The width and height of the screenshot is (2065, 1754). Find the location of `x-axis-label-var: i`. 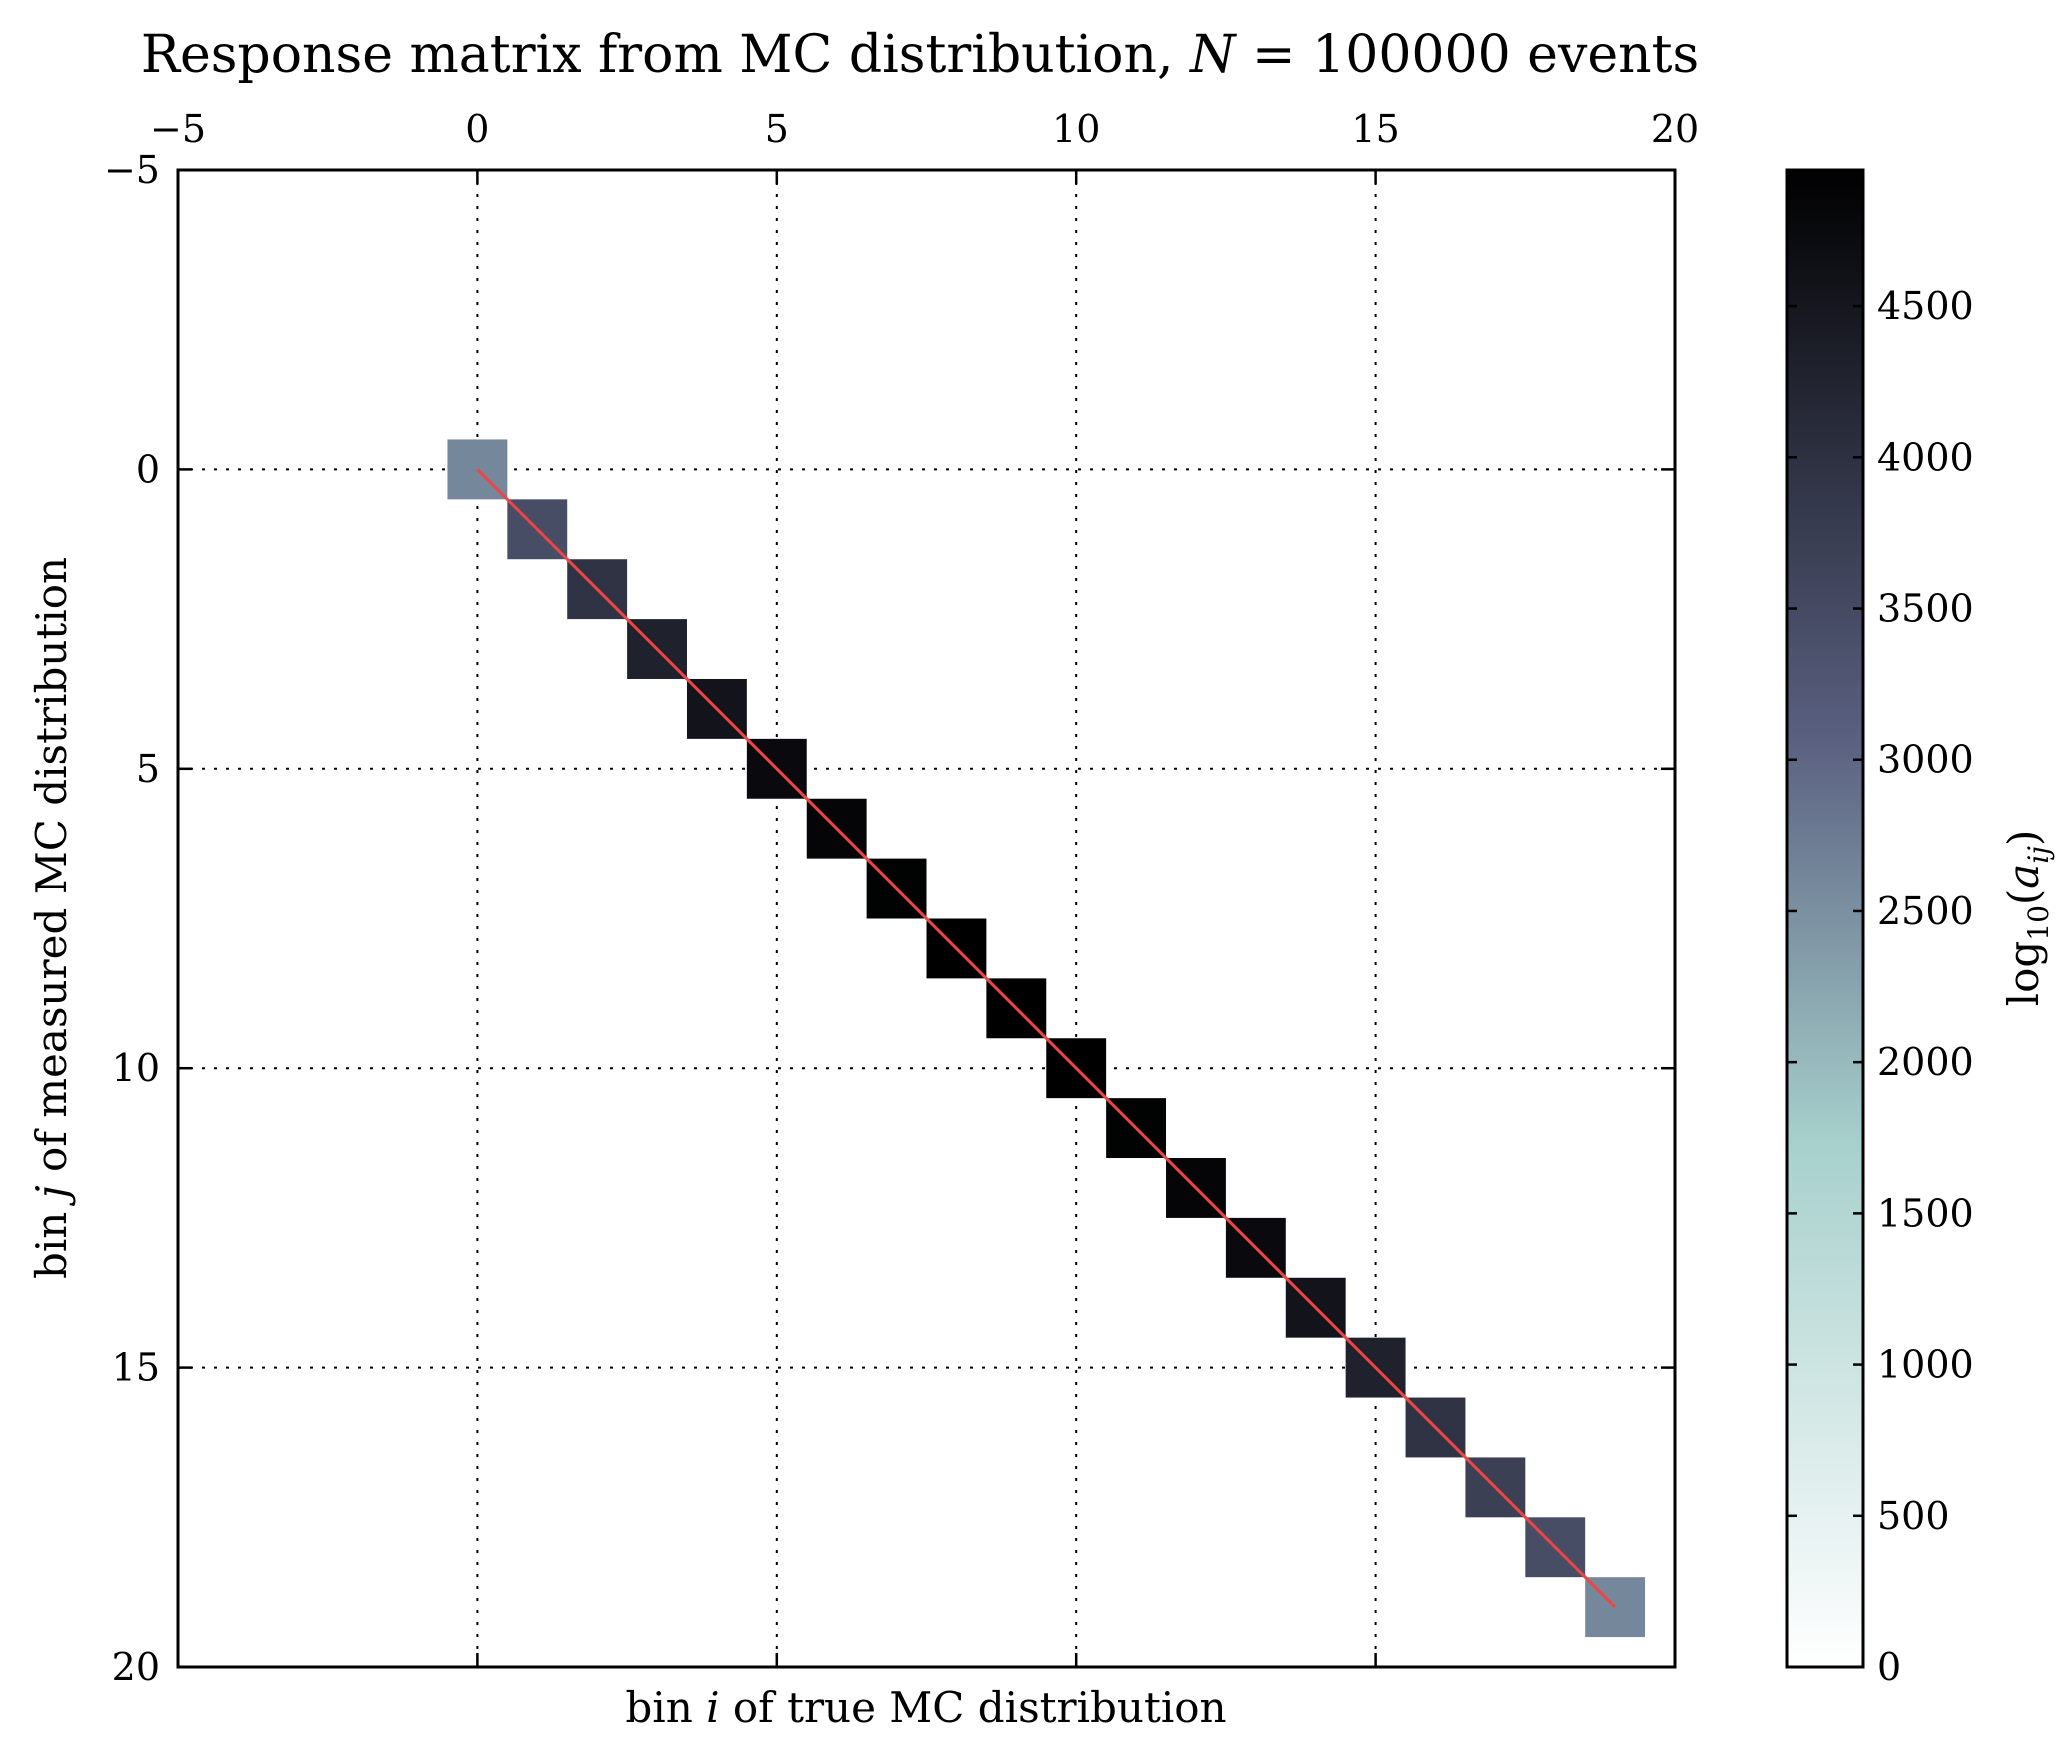

x-axis-label-var: i is located at coordinates (712, 1707).